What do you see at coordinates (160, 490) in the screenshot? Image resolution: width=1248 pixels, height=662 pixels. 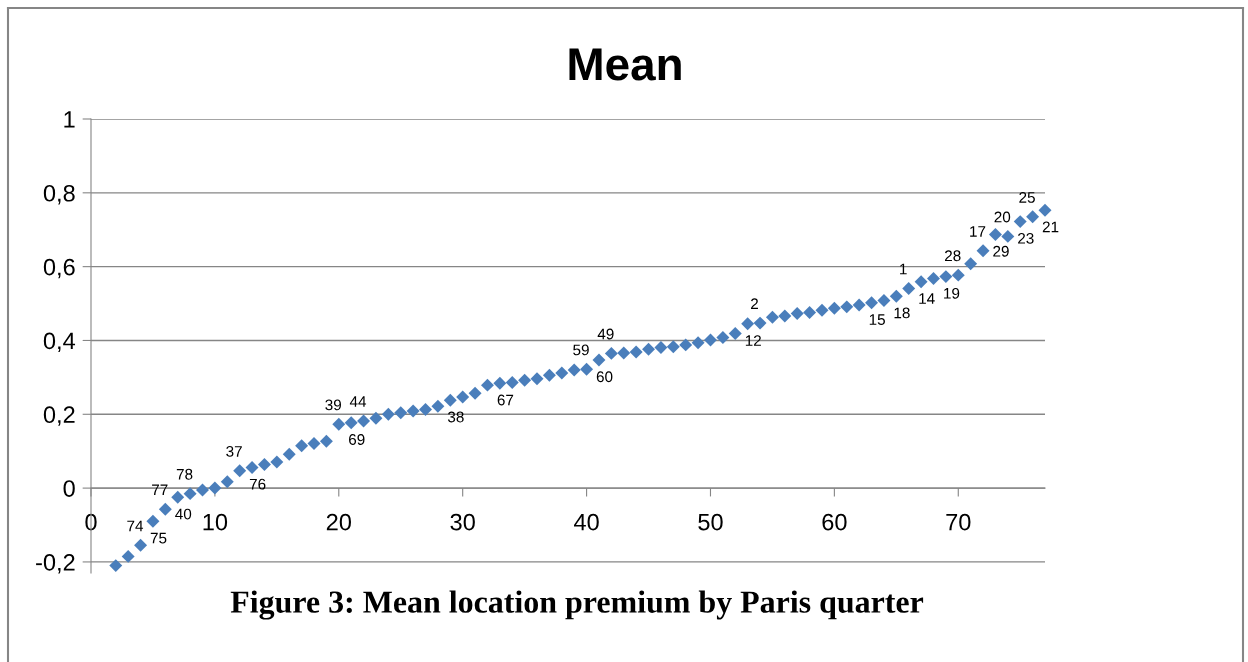 I see `annotation: 77` at bounding box center [160, 490].